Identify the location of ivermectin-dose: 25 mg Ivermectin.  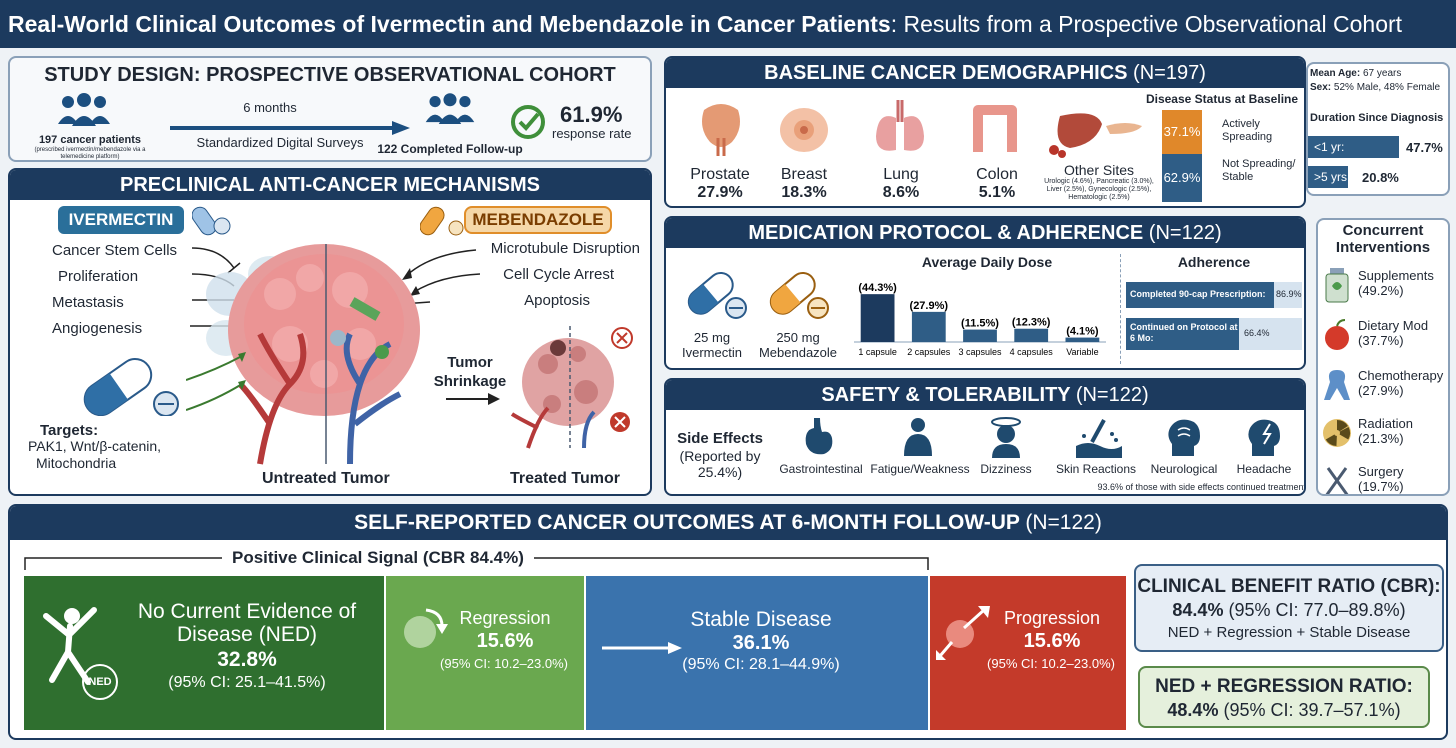
(712, 345).